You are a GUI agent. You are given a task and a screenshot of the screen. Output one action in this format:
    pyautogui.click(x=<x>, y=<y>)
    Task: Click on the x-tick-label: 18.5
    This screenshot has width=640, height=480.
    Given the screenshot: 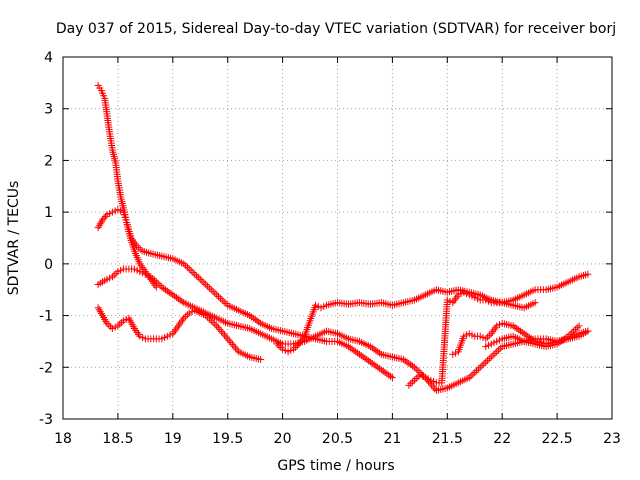 What is the action you would take?
    pyautogui.click(x=117, y=439)
    